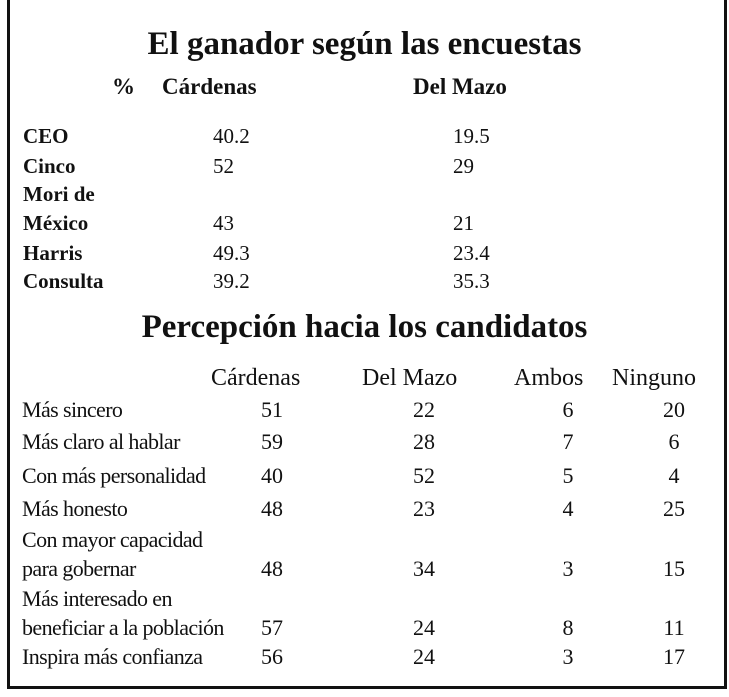 Image resolution: width=729 pixels, height=697 pixels. What do you see at coordinates (364, 44) in the screenshot?
I see `survey-title: El ganador según las encuestas` at bounding box center [364, 44].